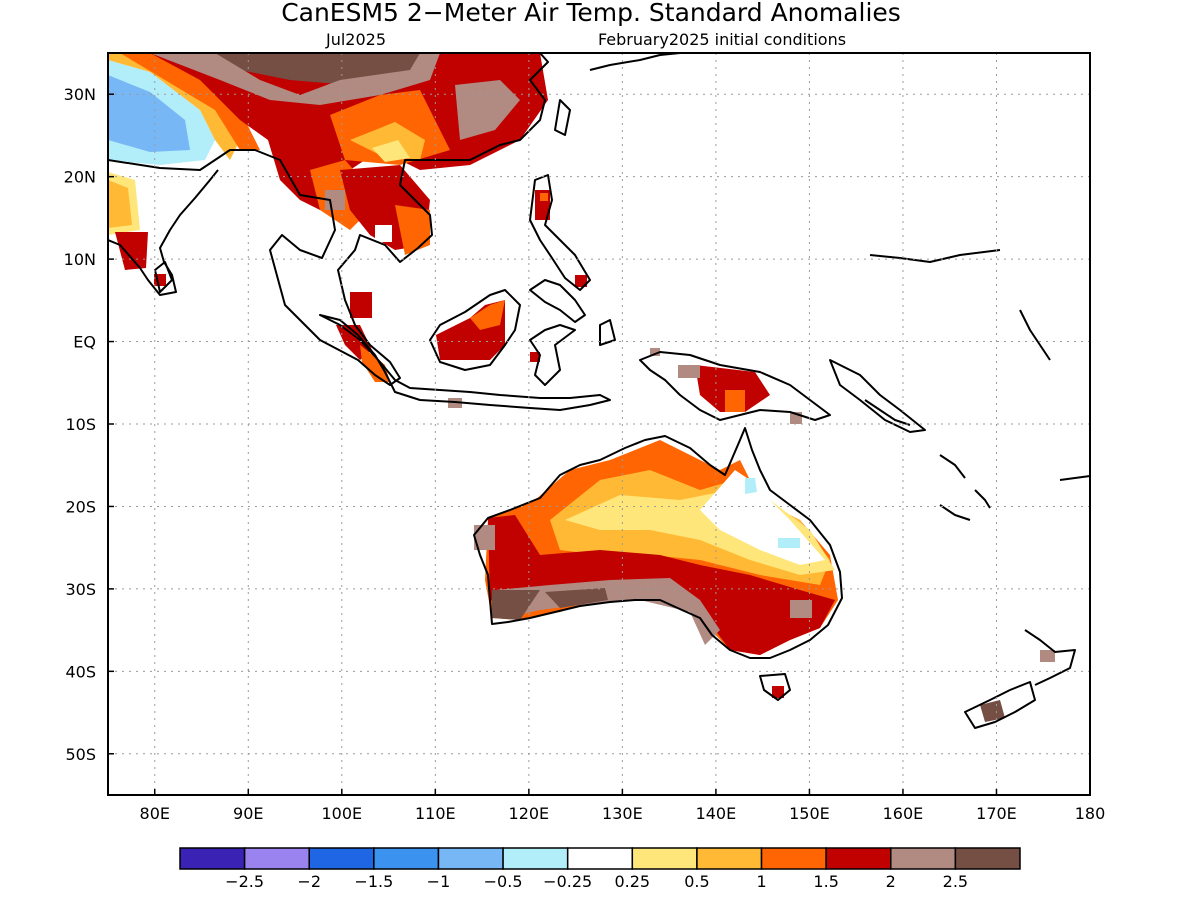 The image size is (1200, 900). I want to click on legend-tick-label: −1, so click(439, 881).